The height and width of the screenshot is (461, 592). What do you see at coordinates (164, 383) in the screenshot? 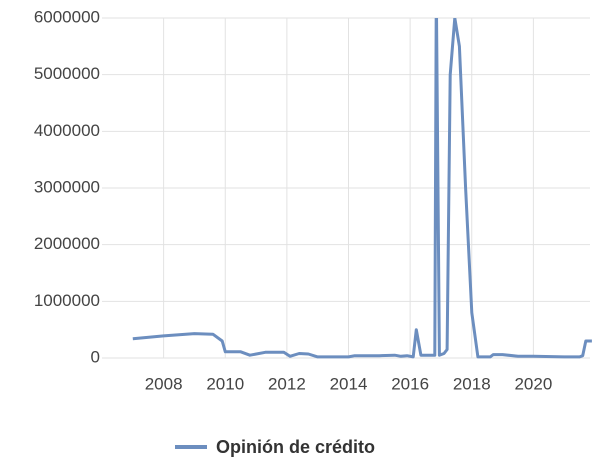
I see `x-tick-label: 2008` at bounding box center [164, 383].